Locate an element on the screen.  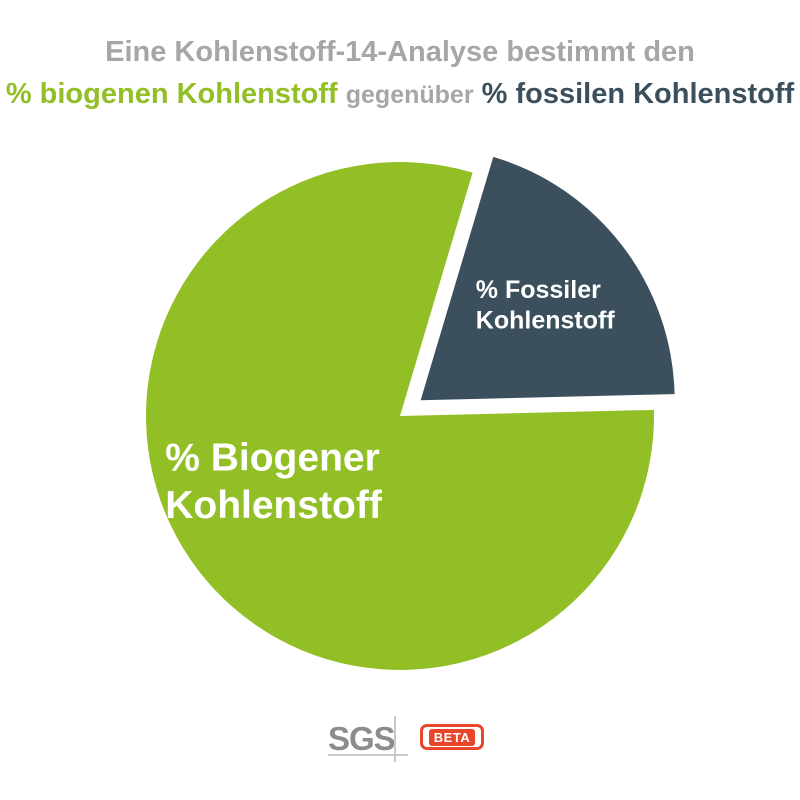
title-fossil: % fossilen Kohlenstoff is located at coordinates (638, 94).